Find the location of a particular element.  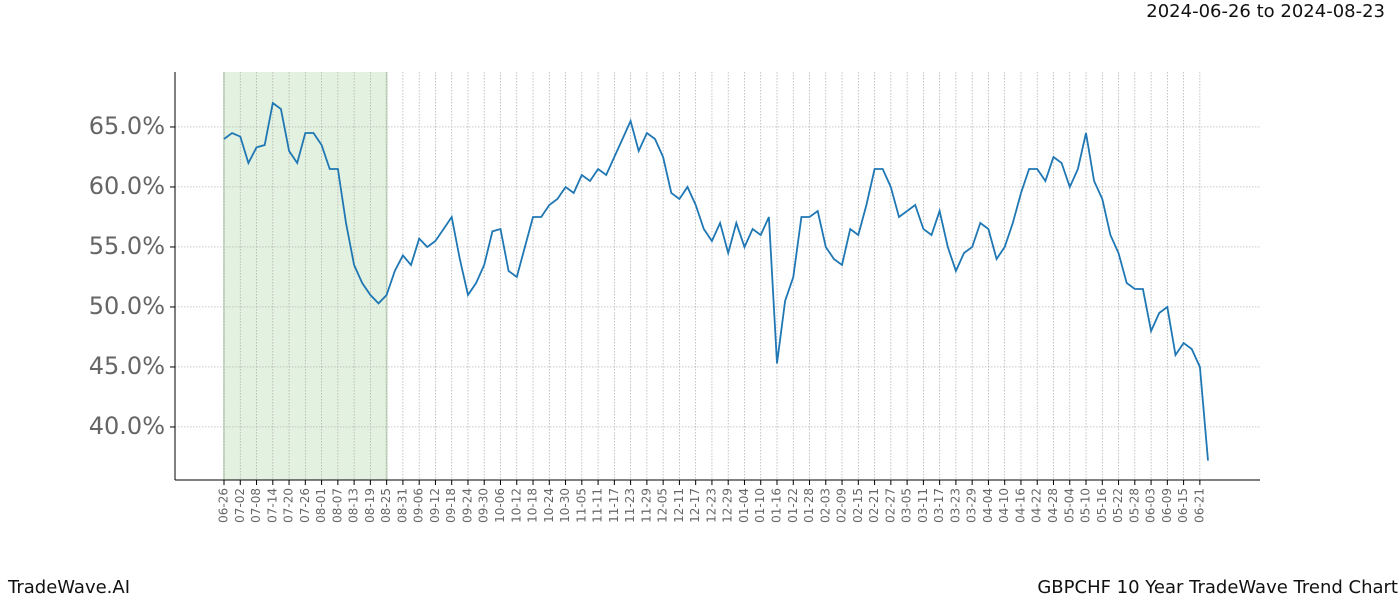

x-tick-label: 05-04 is located at coordinates (1069, 505).